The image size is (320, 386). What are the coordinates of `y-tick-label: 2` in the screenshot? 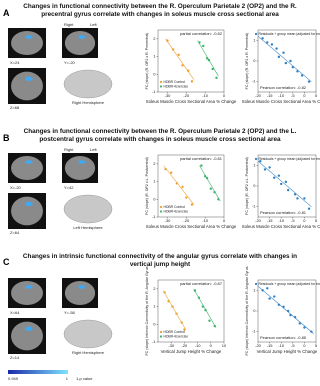 It's located at (154, 38).